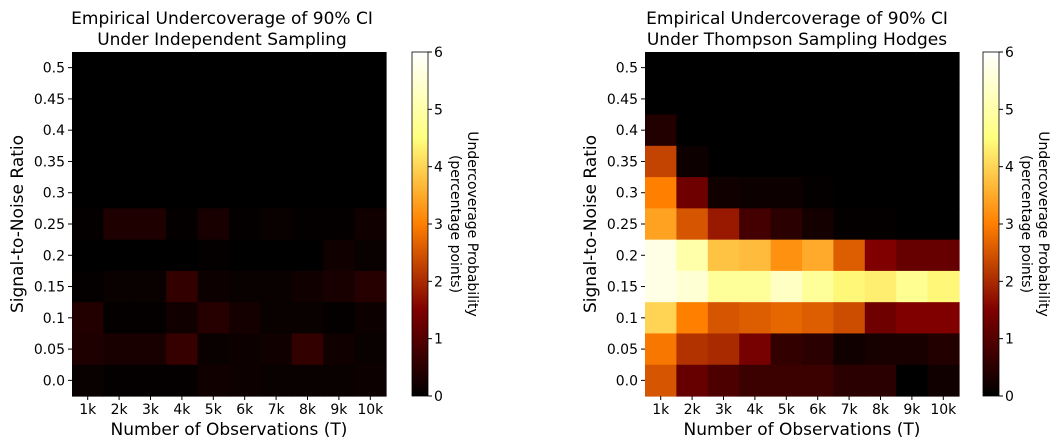  What do you see at coordinates (49, 288) in the screenshot?
I see `y-tick-label: 0.15` at bounding box center [49, 288].